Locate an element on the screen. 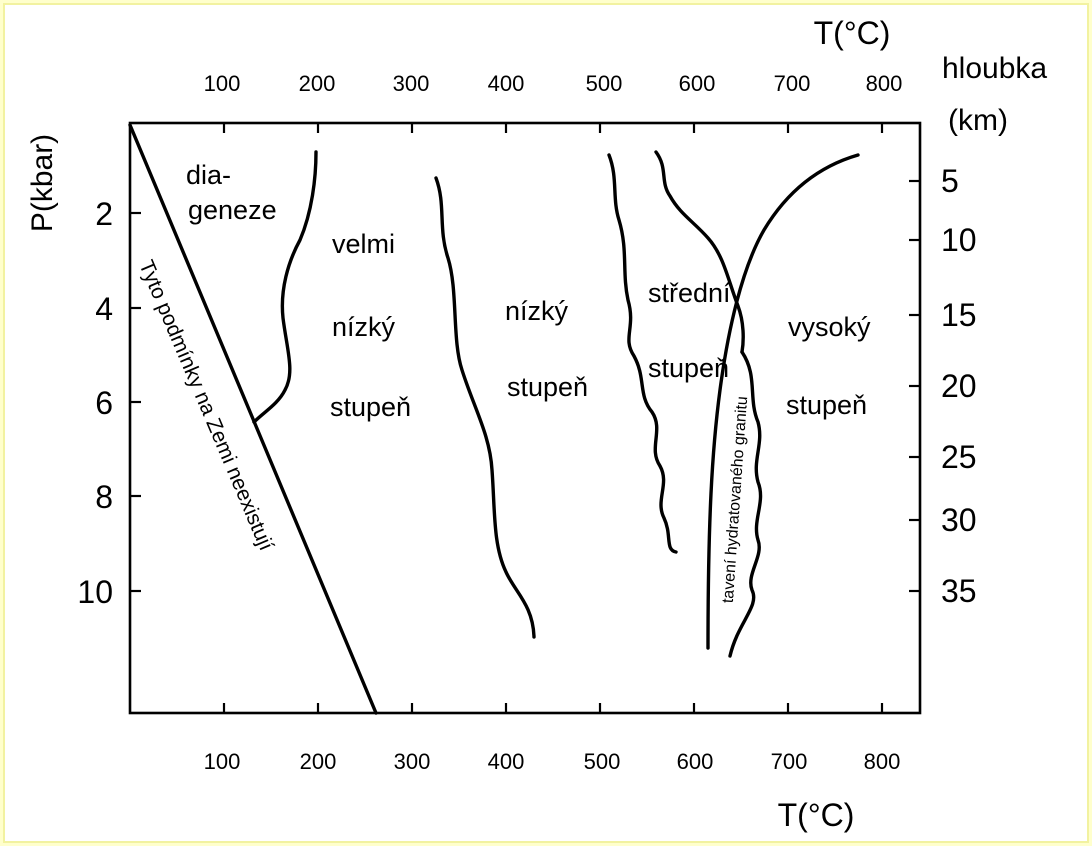  zone-label-diageneze-1: dia- is located at coordinates (208, 175).